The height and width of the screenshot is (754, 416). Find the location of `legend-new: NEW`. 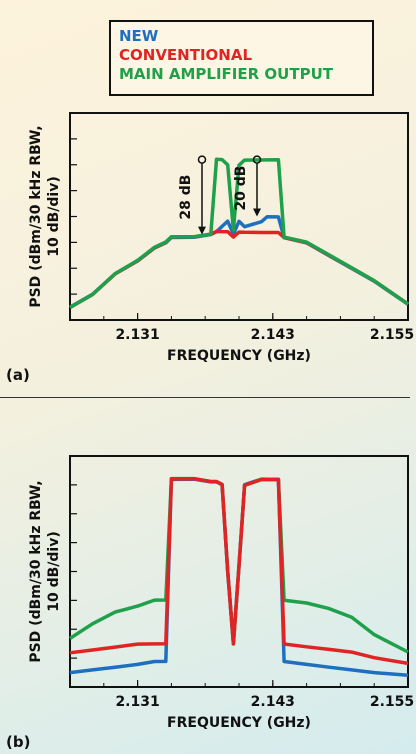

legend-new: NEW is located at coordinates (139, 36).